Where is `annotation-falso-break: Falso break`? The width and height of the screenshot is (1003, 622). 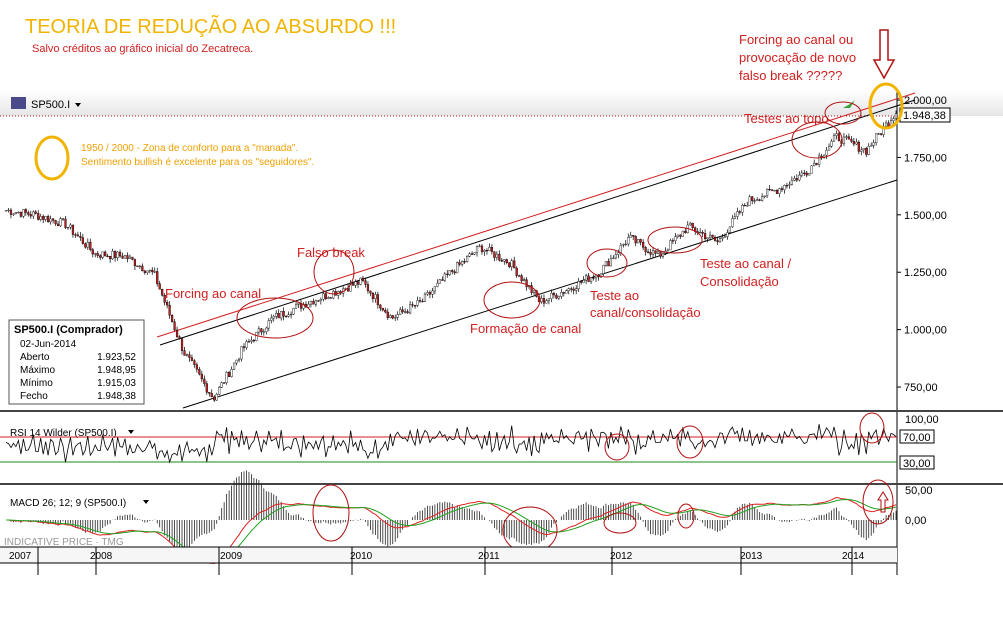 annotation-falso-break: Falso break is located at coordinates (331, 252).